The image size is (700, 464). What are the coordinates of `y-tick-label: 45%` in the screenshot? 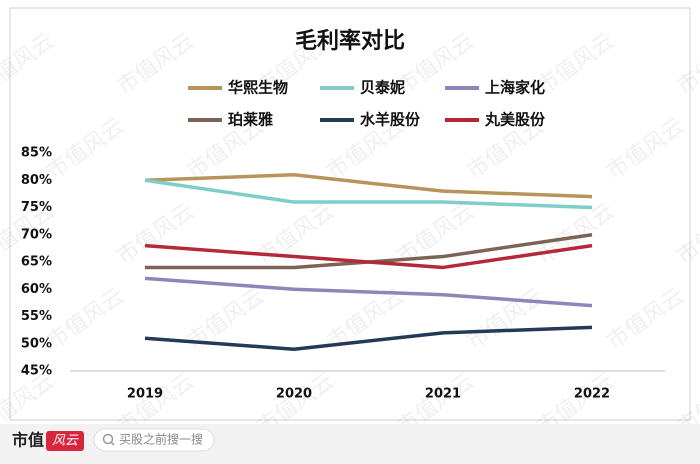 It's located at (36, 371).